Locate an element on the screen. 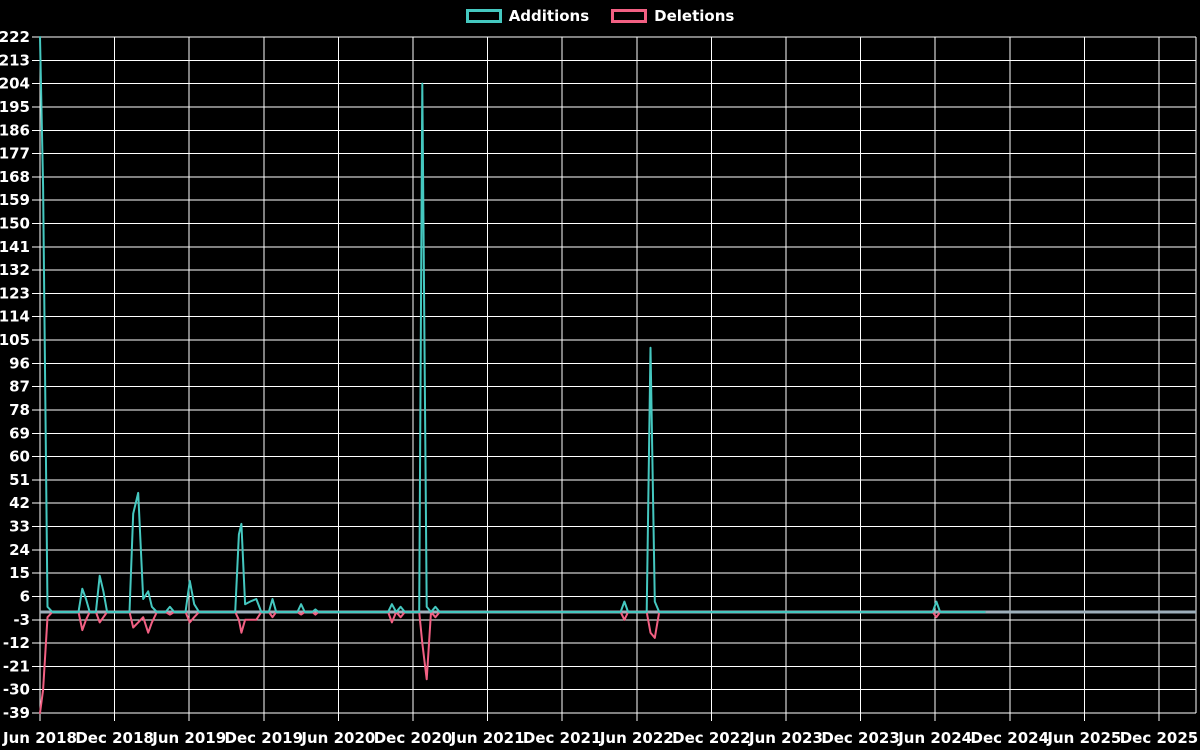 The height and width of the screenshot is (750, 1200). y-tick-label: 24 is located at coordinates (19, 550).